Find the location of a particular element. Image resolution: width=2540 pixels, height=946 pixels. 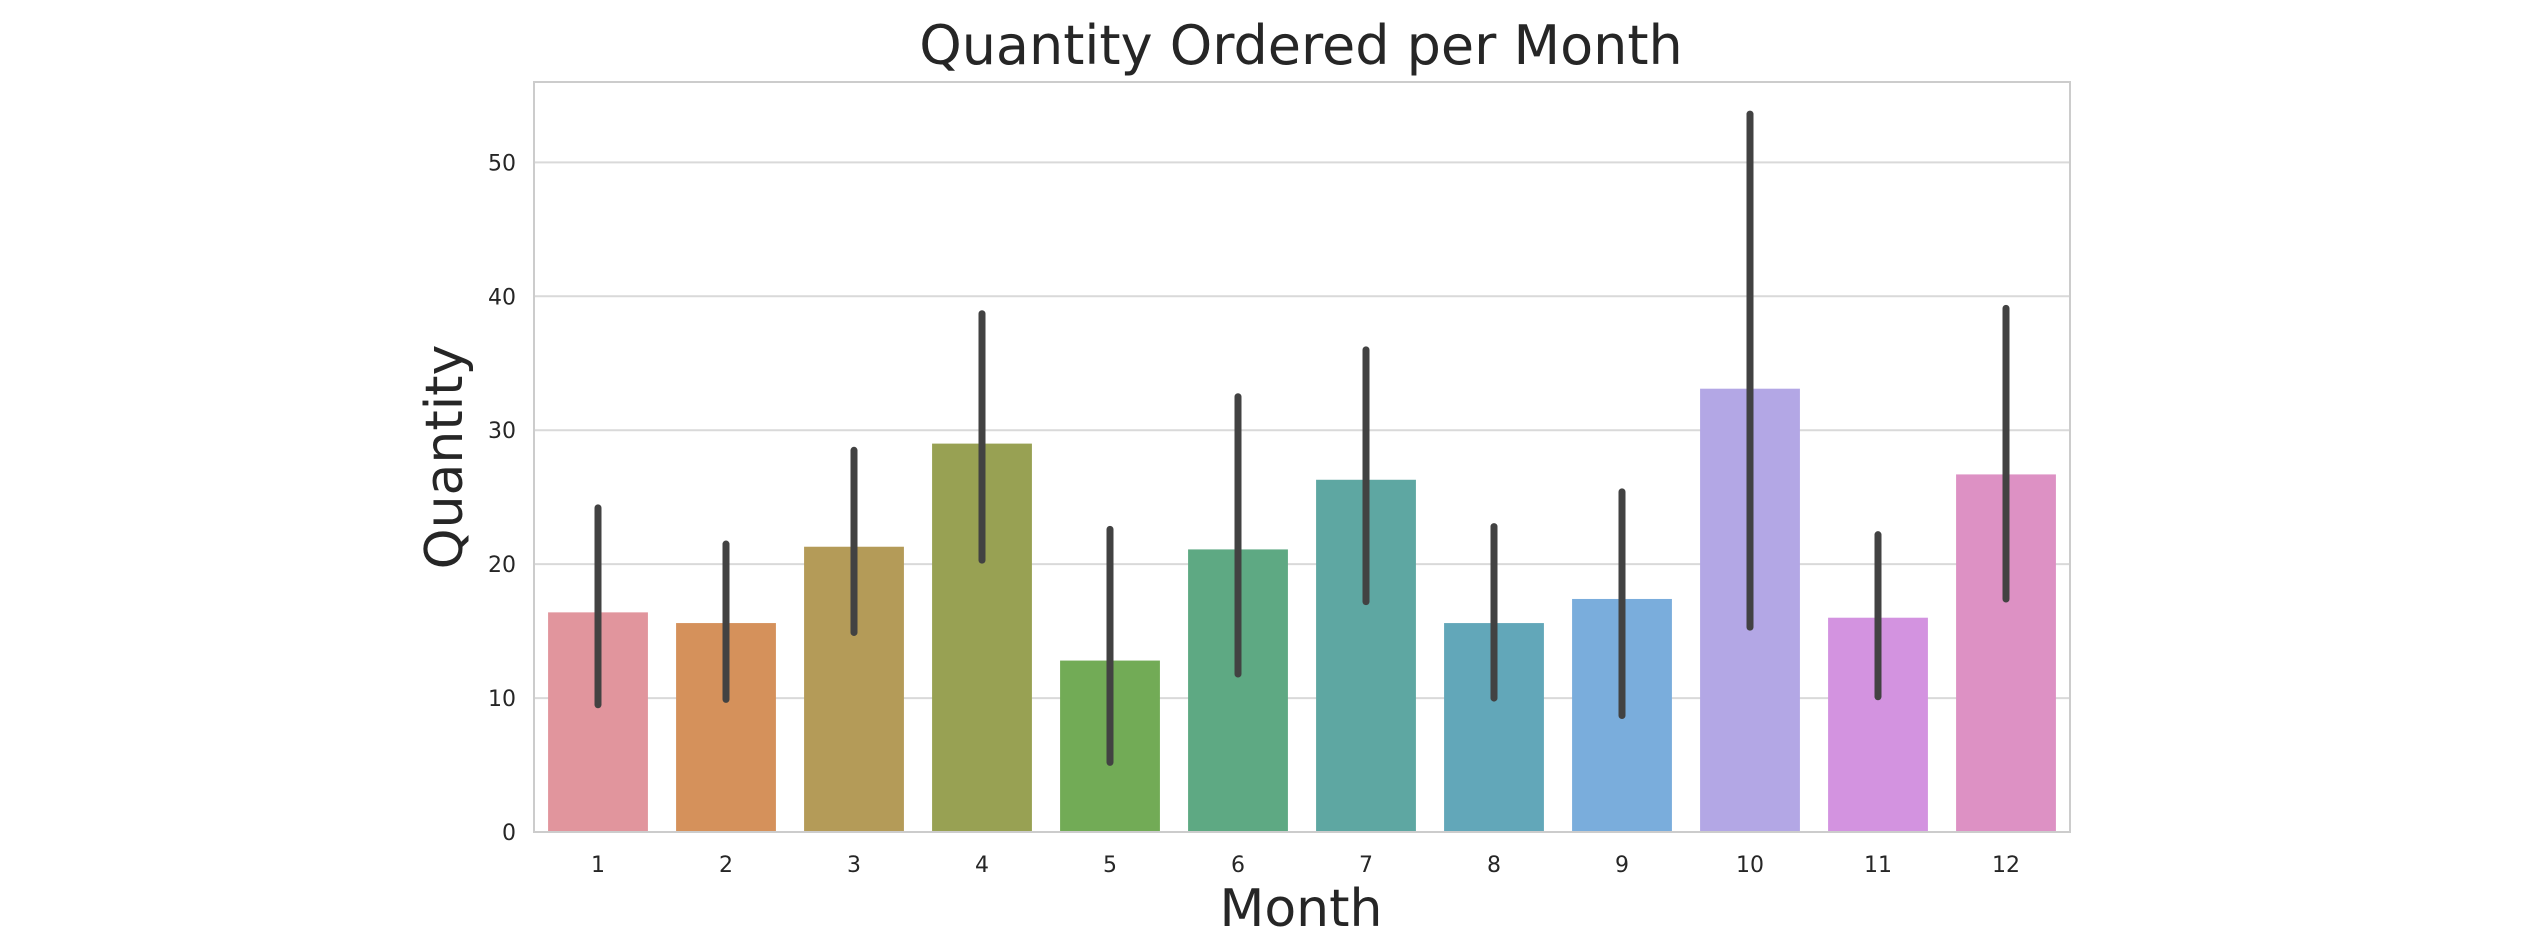

x-tick-label: 4 is located at coordinates (982, 865).